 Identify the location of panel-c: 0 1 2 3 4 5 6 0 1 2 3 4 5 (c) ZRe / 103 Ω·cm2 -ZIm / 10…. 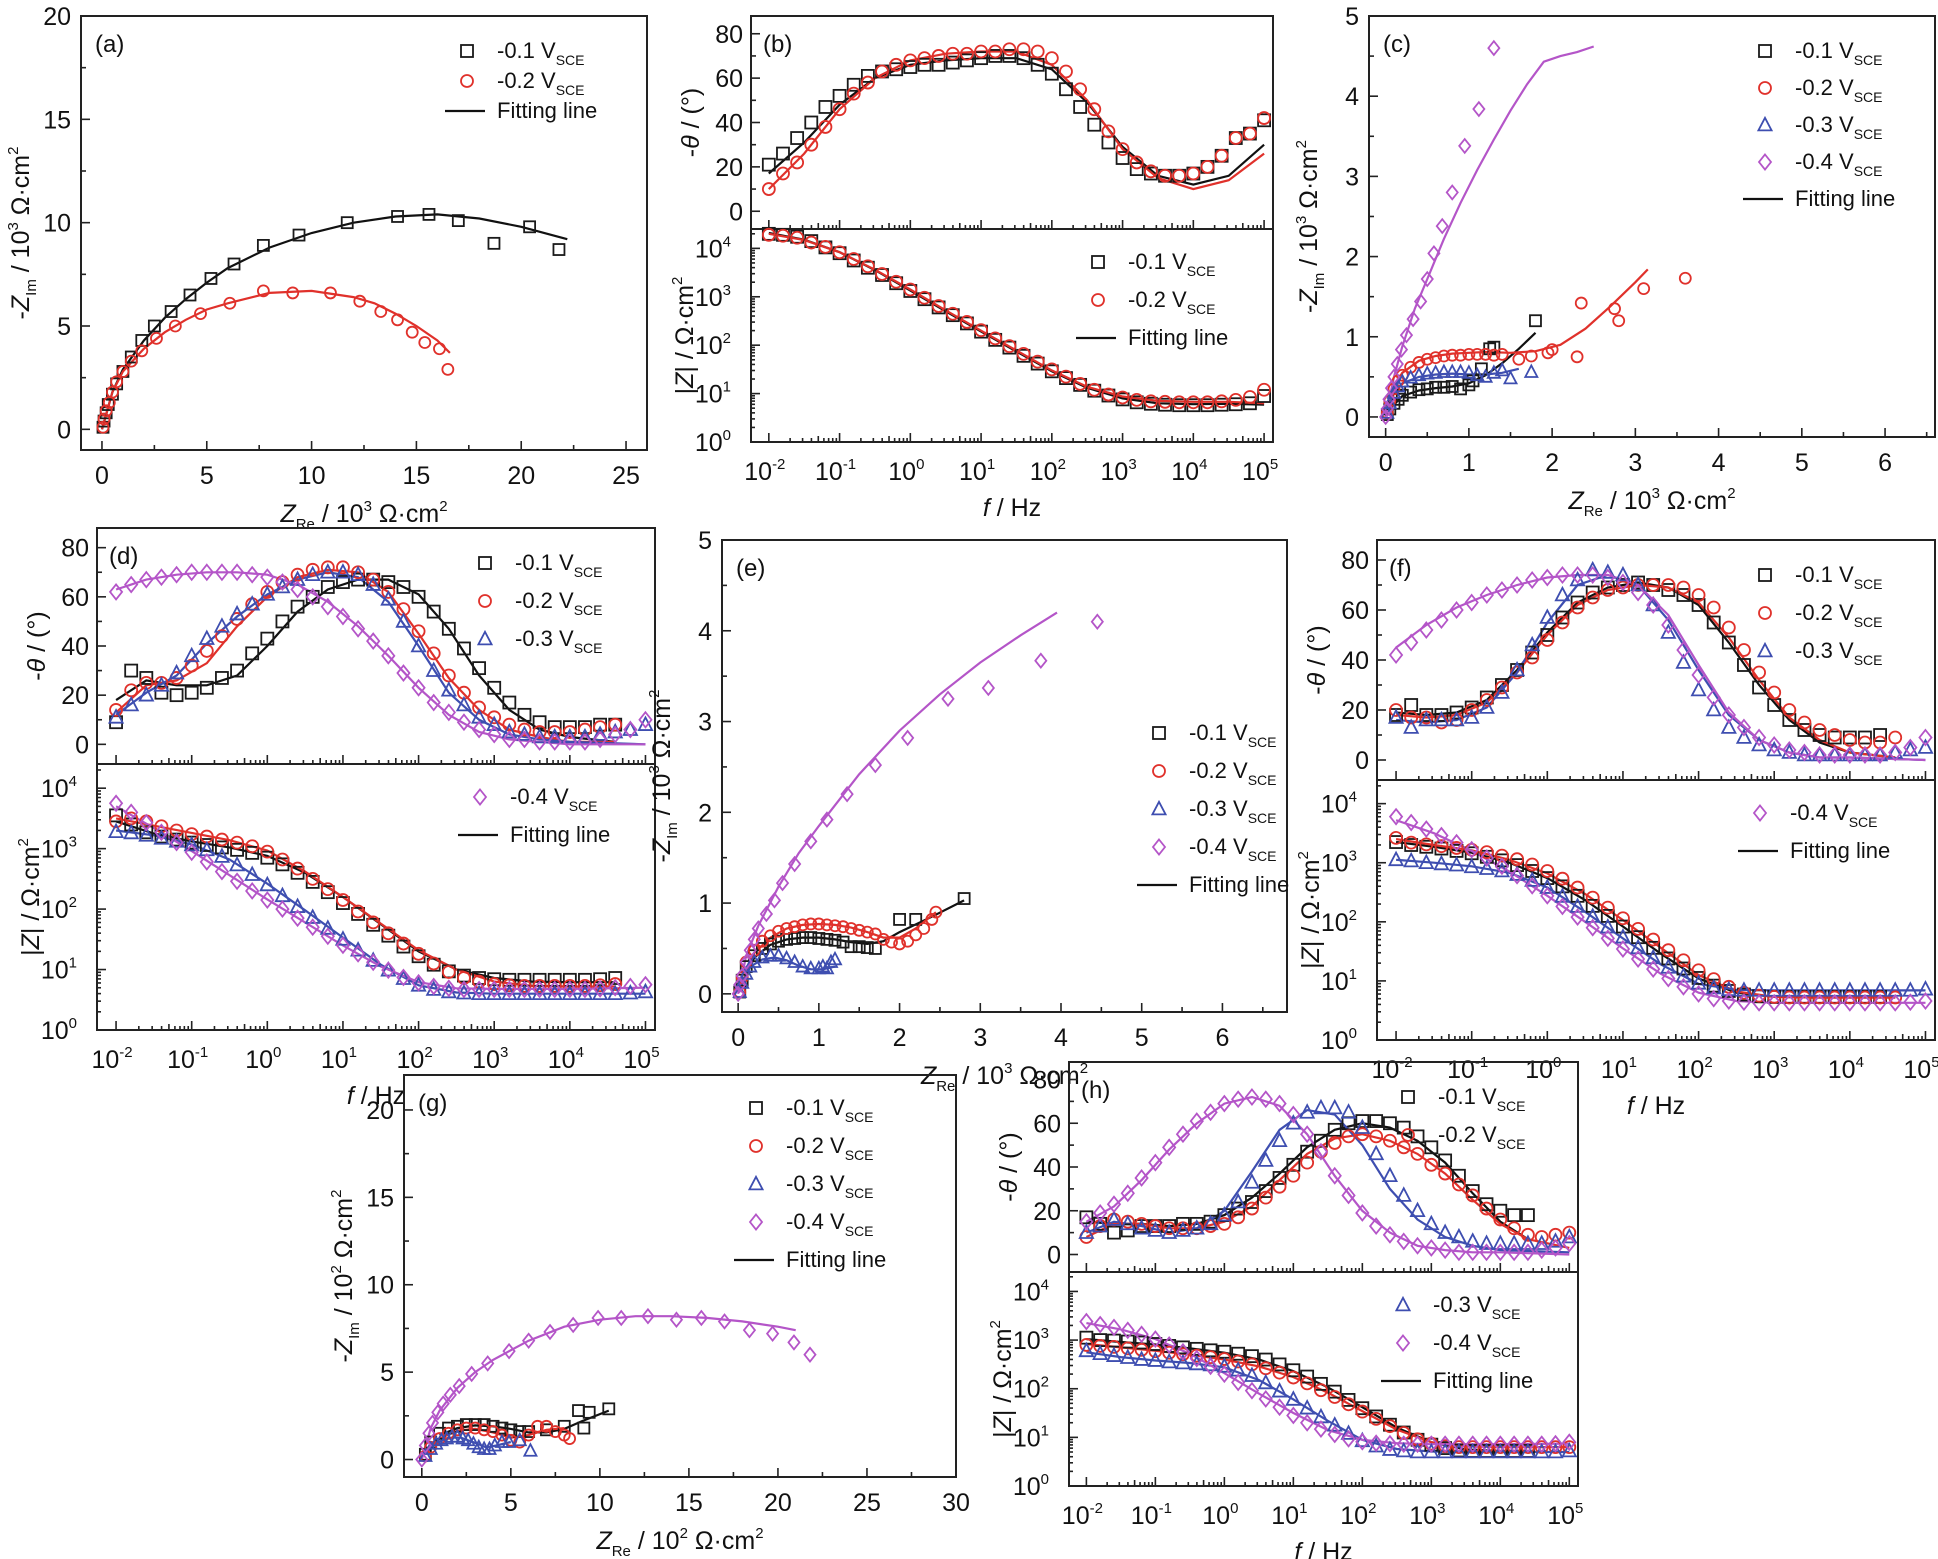
(1614, 261).